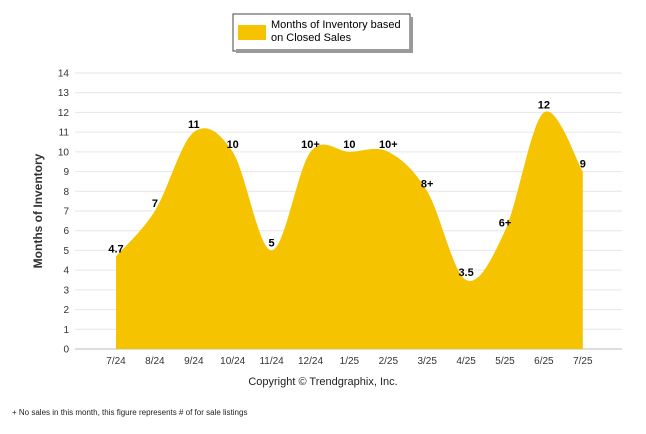 Image resolution: width=646 pixels, height=434 pixels. Describe the element at coordinates (583, 361) in the screenshot. I see `x-tick-label: 7/25` at that location.